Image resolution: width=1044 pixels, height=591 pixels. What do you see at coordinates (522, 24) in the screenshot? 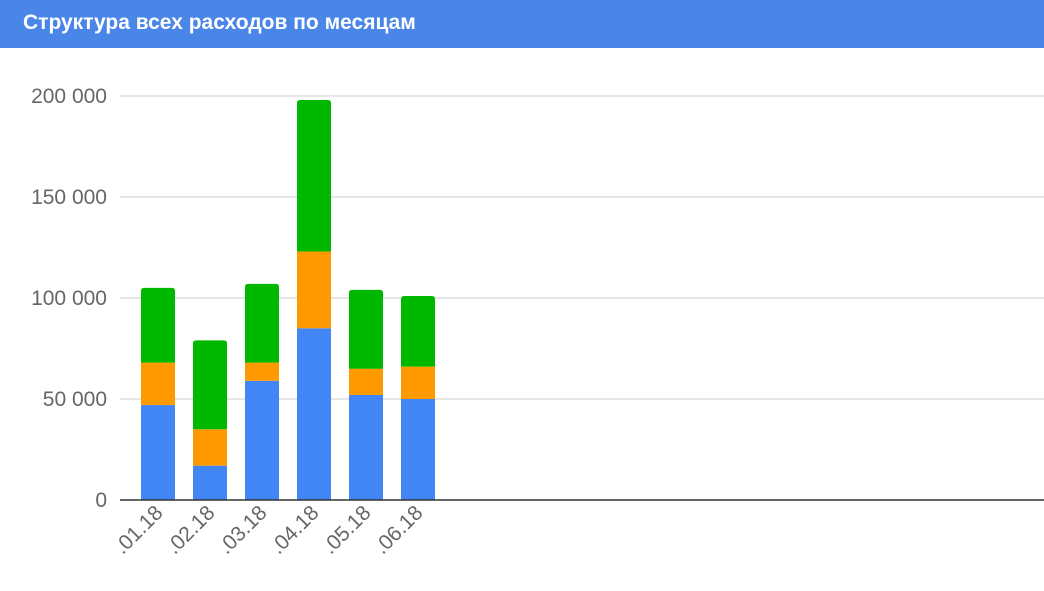
I see `chart-header: Структура всех расходов по месяцам` at bounding box center [522, 24].